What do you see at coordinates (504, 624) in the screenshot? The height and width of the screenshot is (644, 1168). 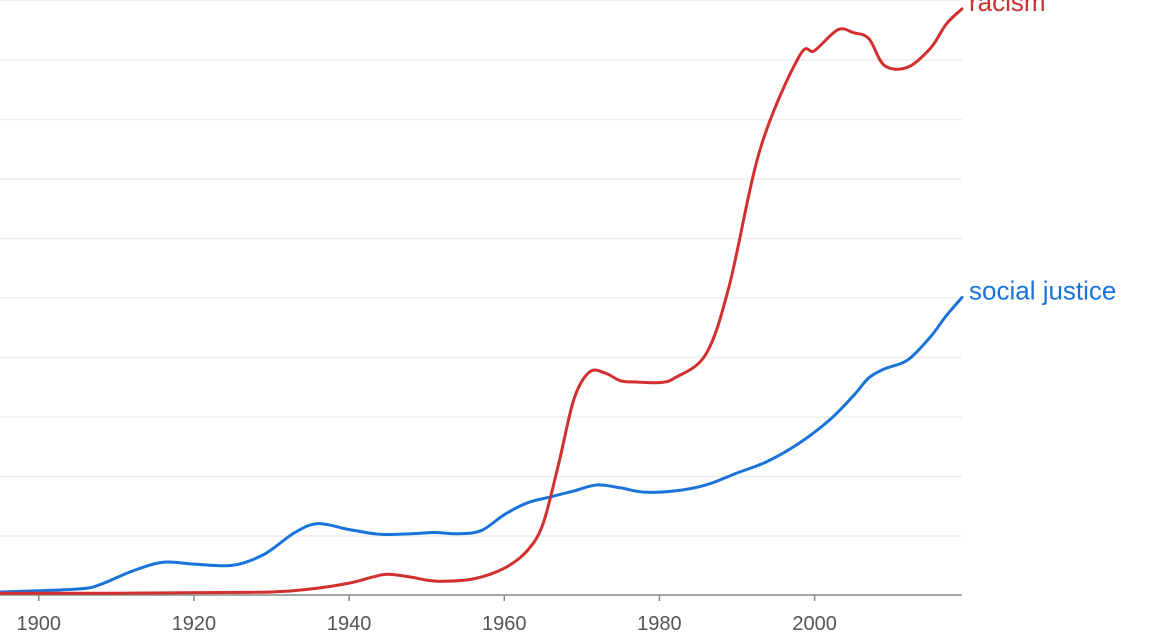 I see `x-tick-label: 1960` at bounding box center [504, 624].